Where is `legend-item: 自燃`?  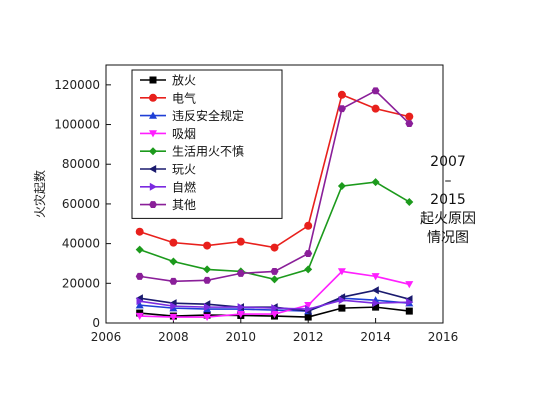
legend-item: 自燃 is located at coordinates (168, 186).